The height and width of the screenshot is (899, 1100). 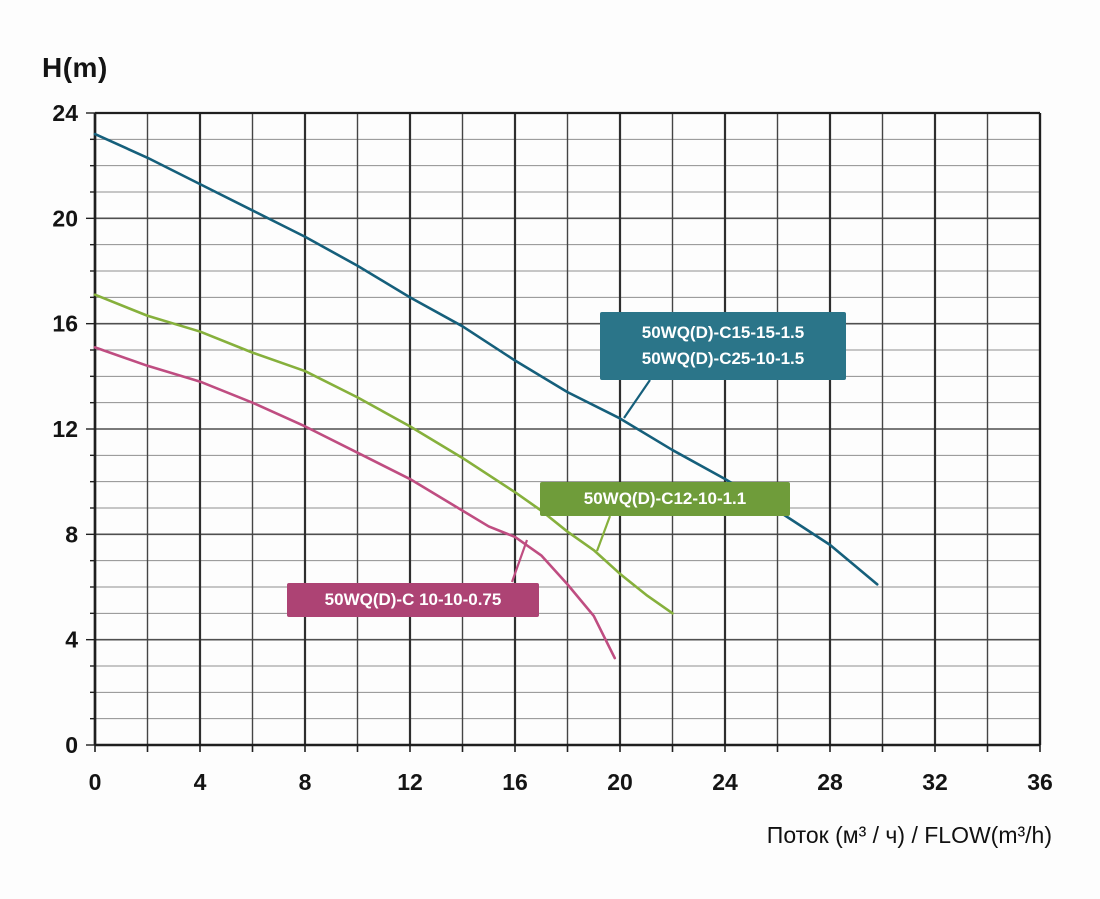 I want to click on series-label-c12: 50WQ(D)-C12-10-1.1, so click(x=665, y=499).